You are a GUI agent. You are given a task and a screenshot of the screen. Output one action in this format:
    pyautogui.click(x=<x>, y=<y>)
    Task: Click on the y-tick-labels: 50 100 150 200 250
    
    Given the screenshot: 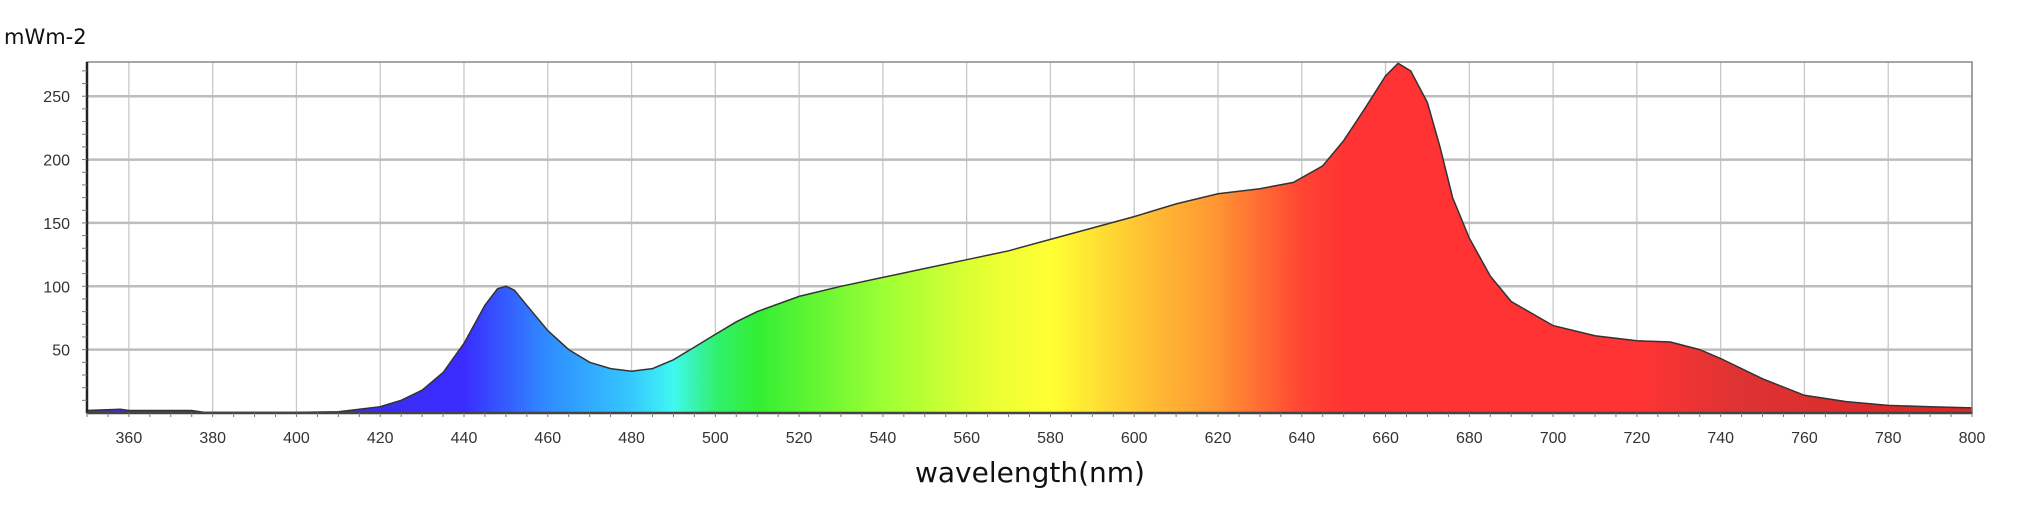 What is the action you would take?
    pyautogui.click(x=56, y=224)
    